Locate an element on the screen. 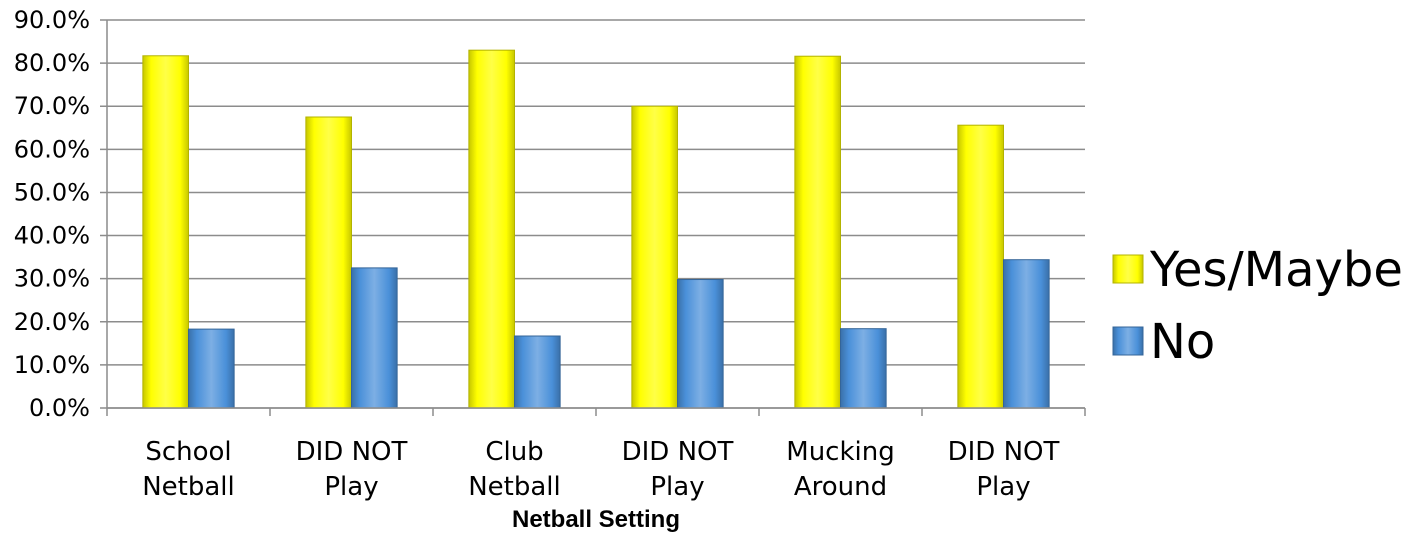 The height and width of the screenshot is (538, 1428). y-tick-label: 60.0% is located at coordinates (52, 149).